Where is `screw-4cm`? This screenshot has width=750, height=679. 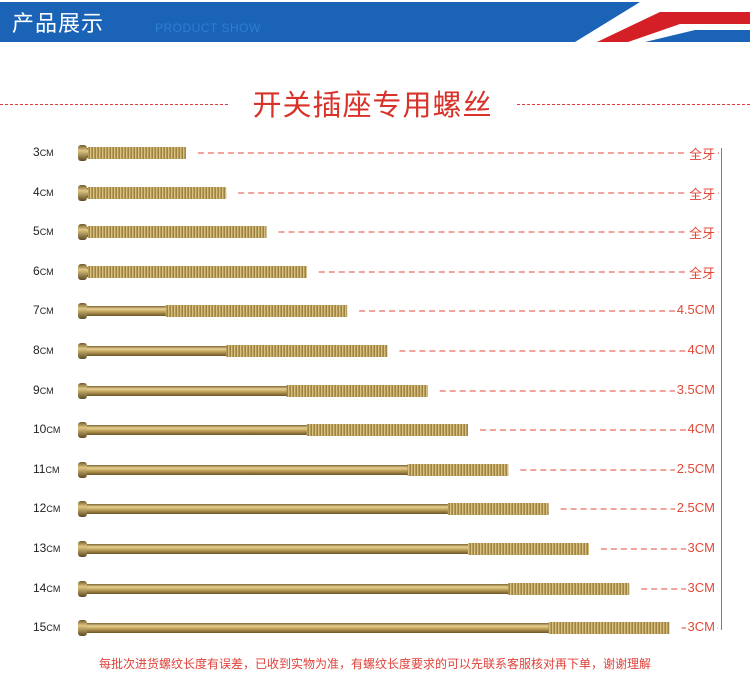 screw-4cm is located at coordinates (398, 193).